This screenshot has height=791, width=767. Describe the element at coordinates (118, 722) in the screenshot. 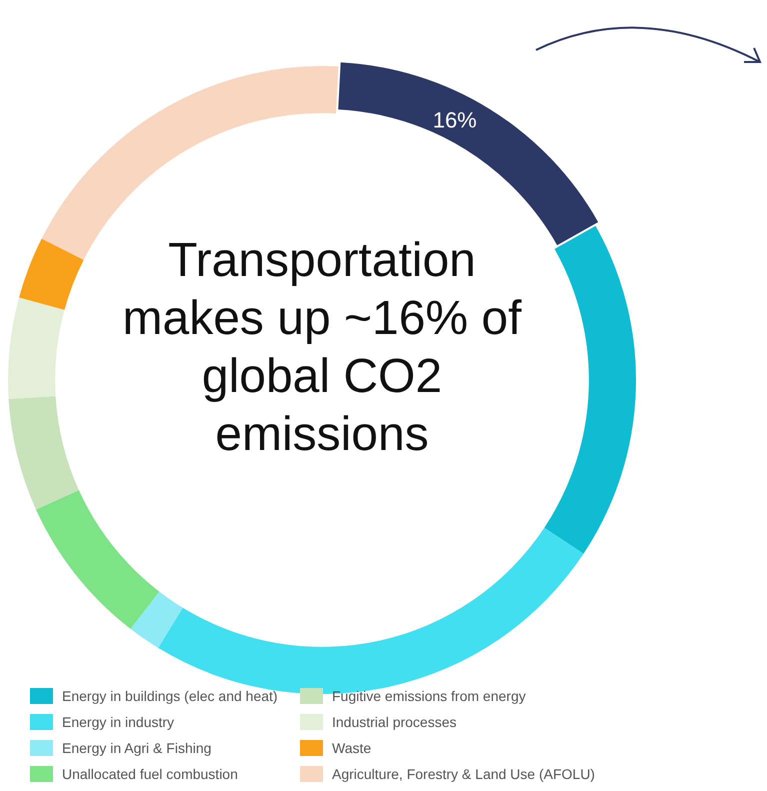

I see `legend-label: Energy in industry` at that location.